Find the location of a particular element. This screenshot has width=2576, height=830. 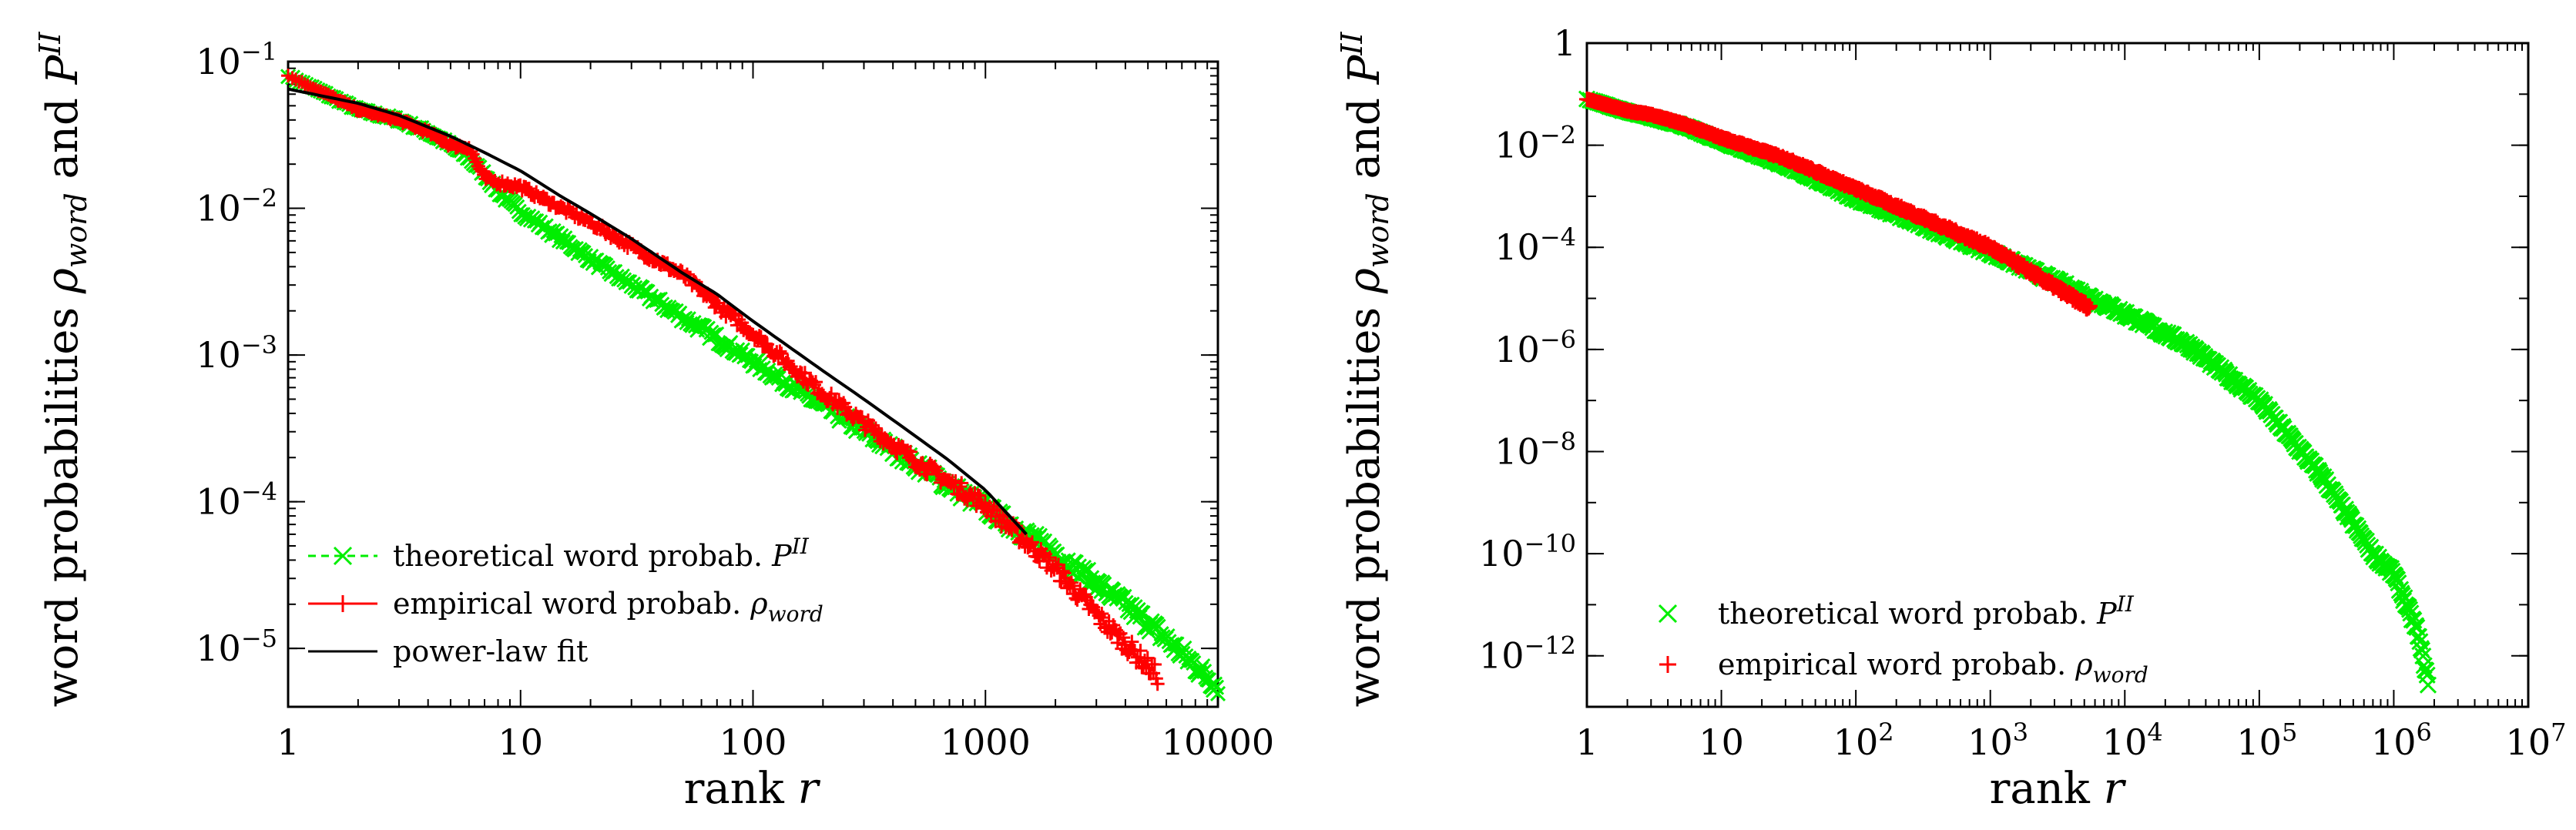

x-tick-label: 10⁴ is located at coordinates (2132, 740).